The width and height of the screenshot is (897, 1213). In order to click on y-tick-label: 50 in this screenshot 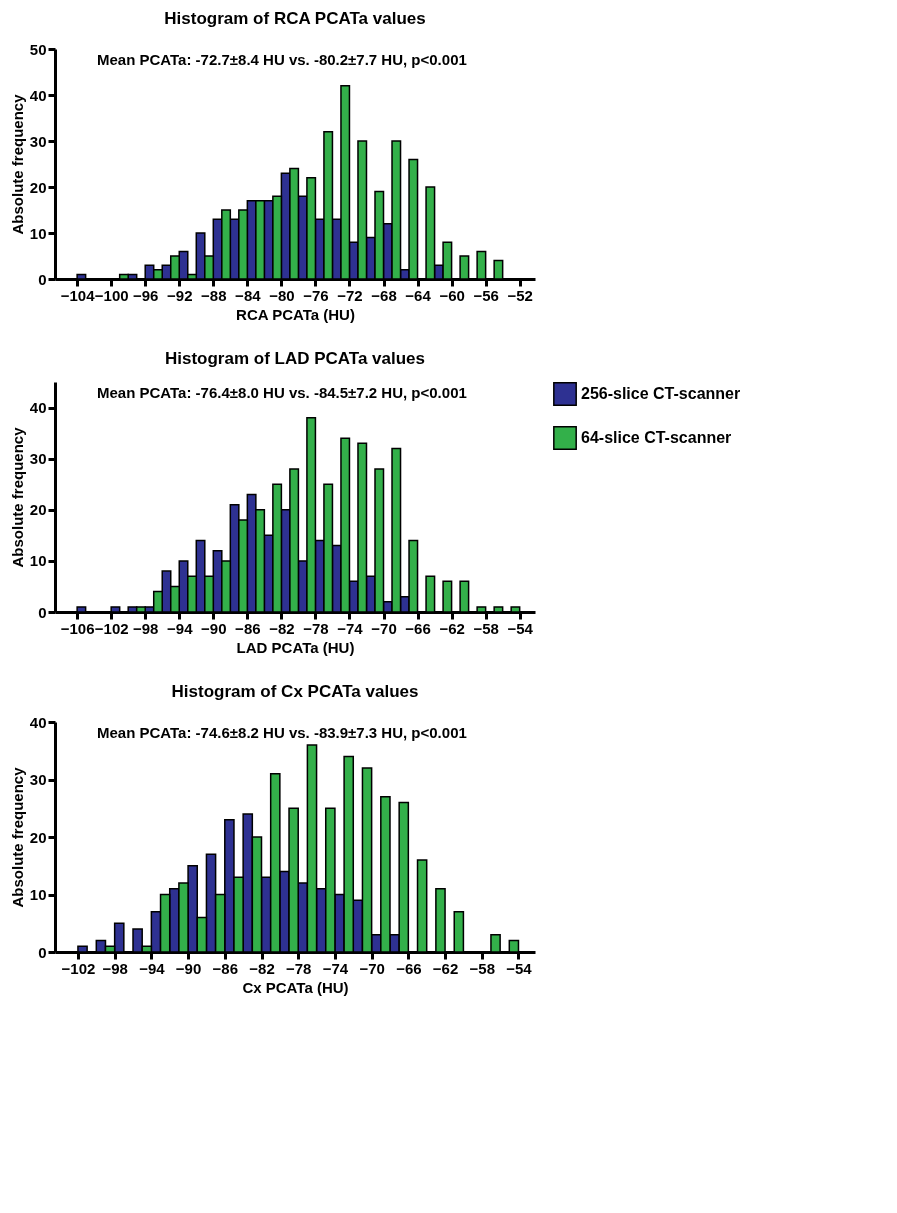, I will do `click(38, 49)`.